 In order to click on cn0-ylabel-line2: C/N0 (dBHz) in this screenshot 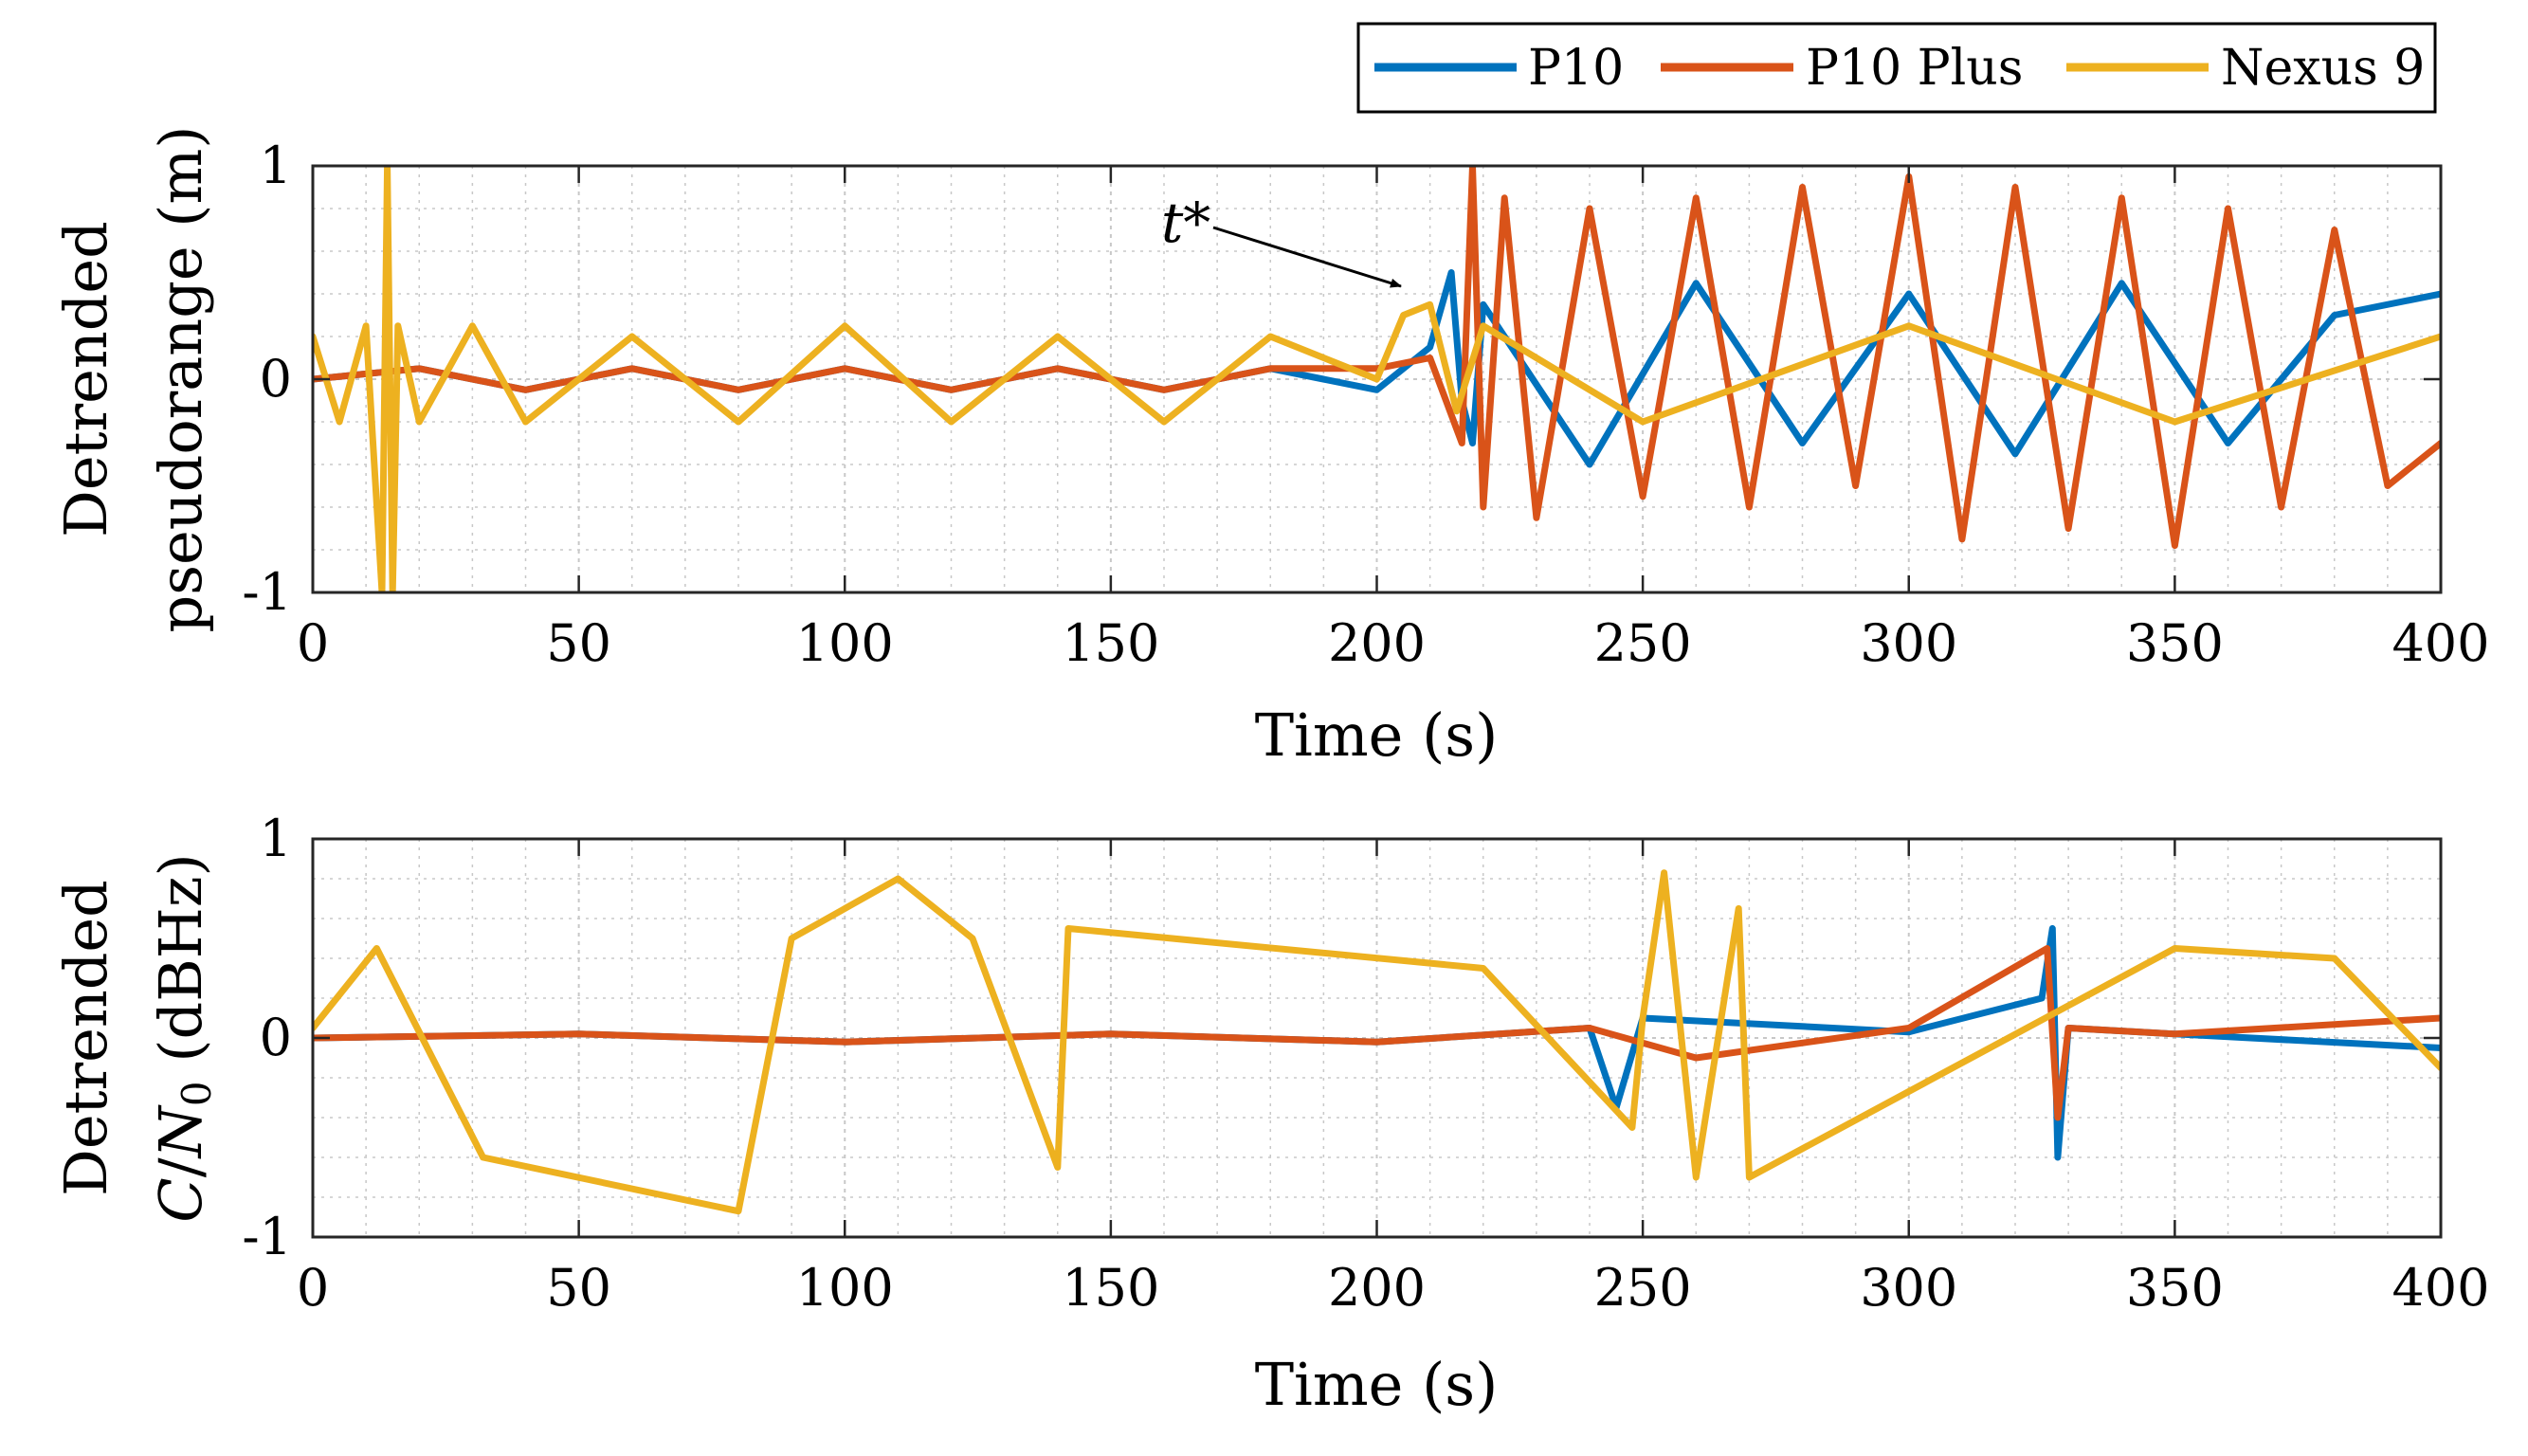, I will do `click(183, 1037)`.